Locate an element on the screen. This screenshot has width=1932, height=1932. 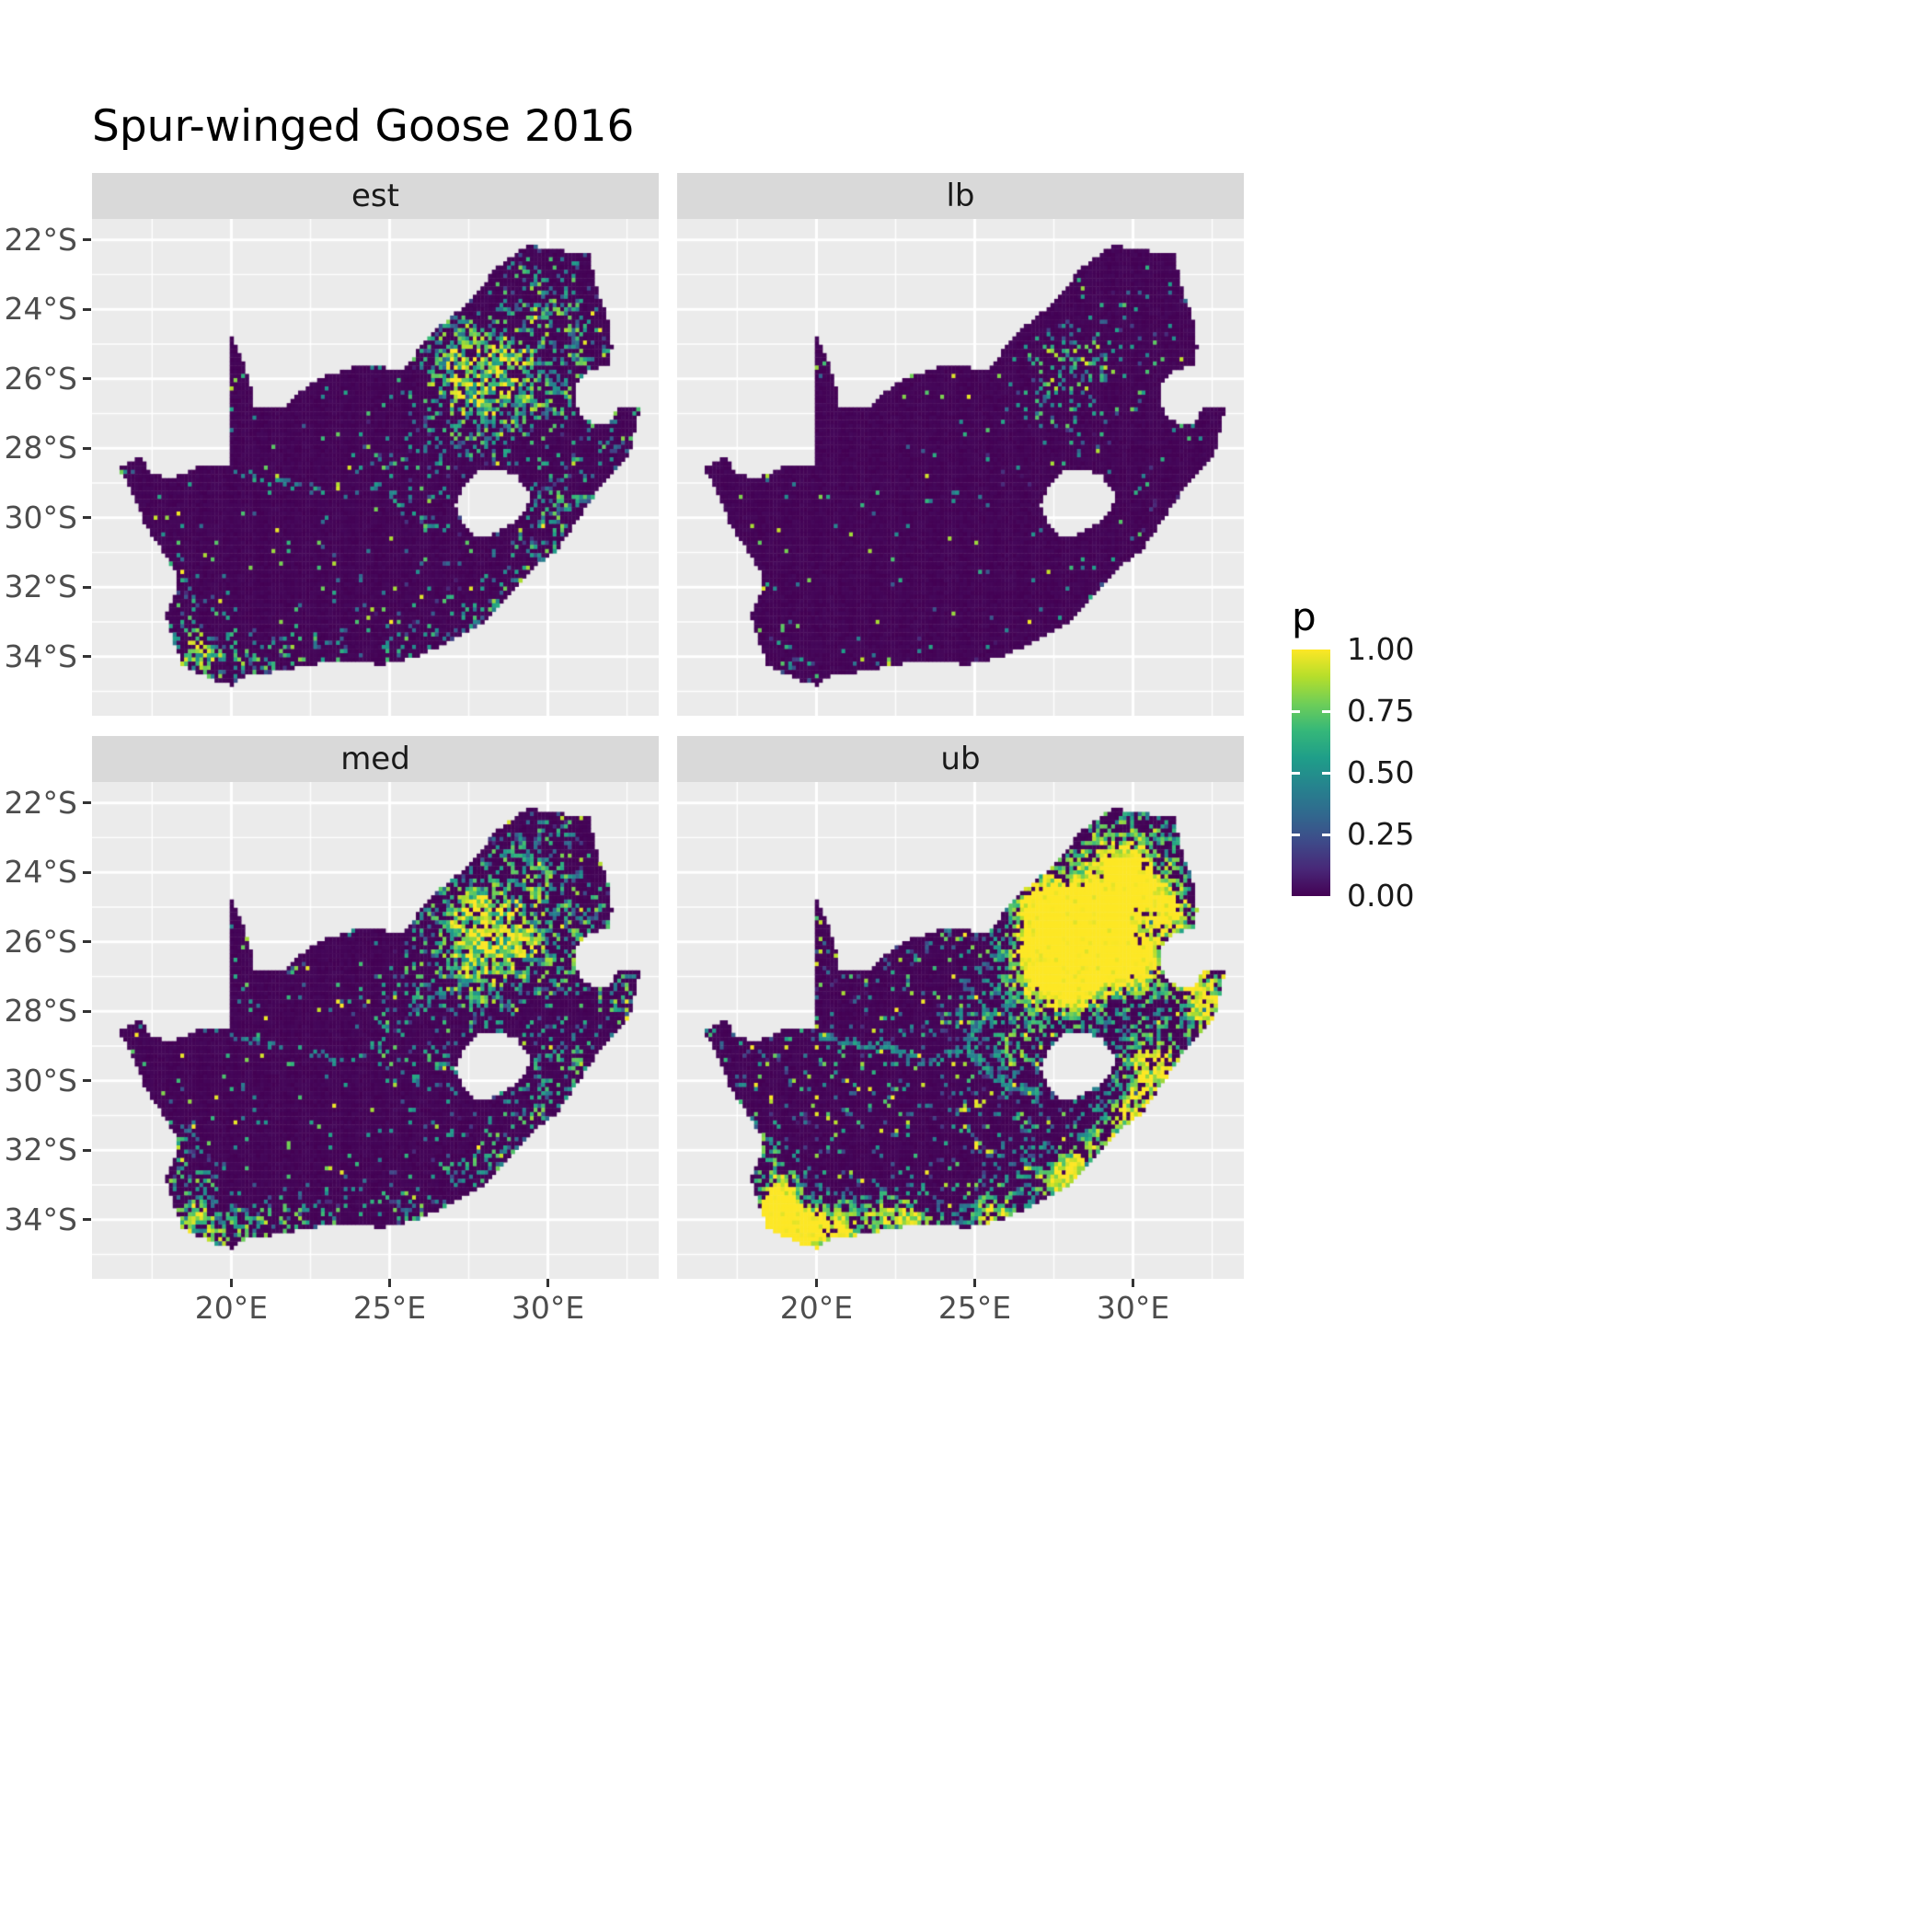
facet-strip-label: med is located at coordinates (375, 759).